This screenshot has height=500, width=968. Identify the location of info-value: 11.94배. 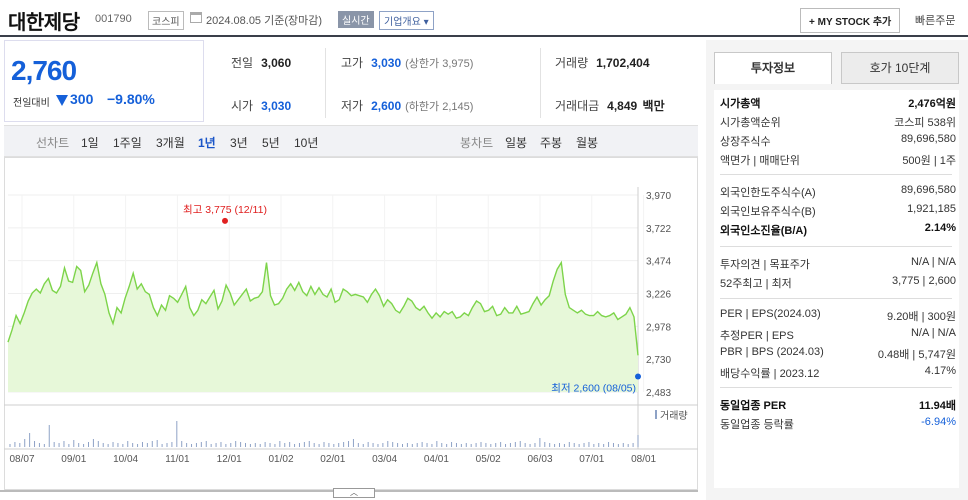
(937, 406).